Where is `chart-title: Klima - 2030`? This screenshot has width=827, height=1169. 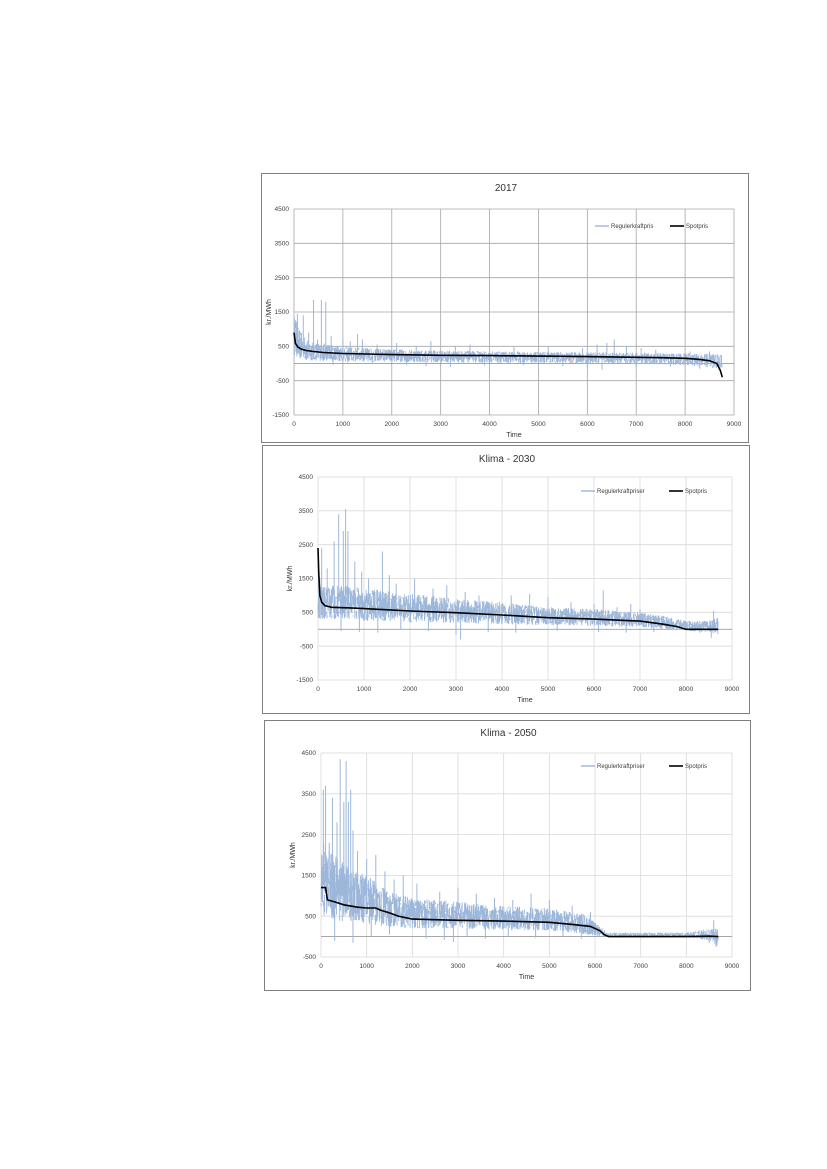 chart-title: Klima - 2030 is located at coordinates (507, 459).